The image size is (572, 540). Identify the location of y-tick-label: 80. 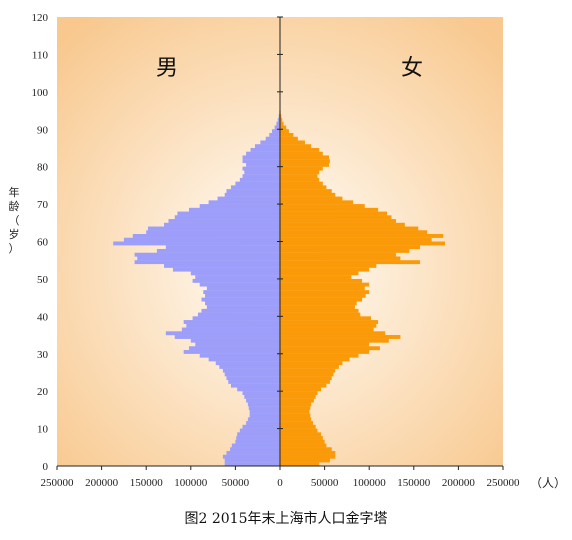
(43, 168).